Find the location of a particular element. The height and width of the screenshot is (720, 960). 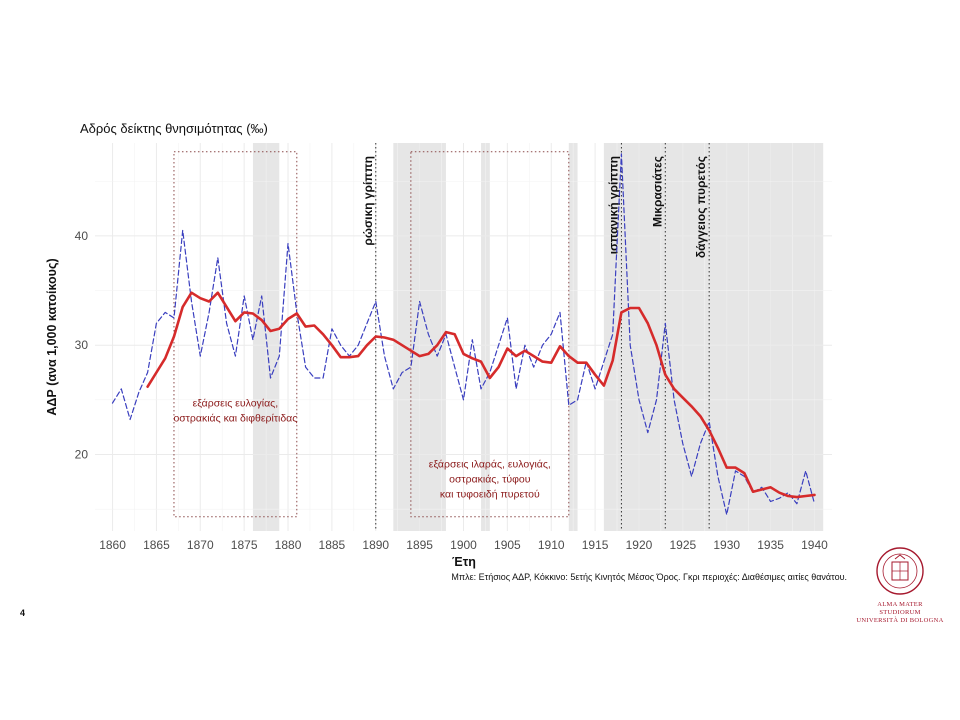

chart-title: Αδρός δείκτης θνησιμότητας (‰) is located at coordinates (174, 128).